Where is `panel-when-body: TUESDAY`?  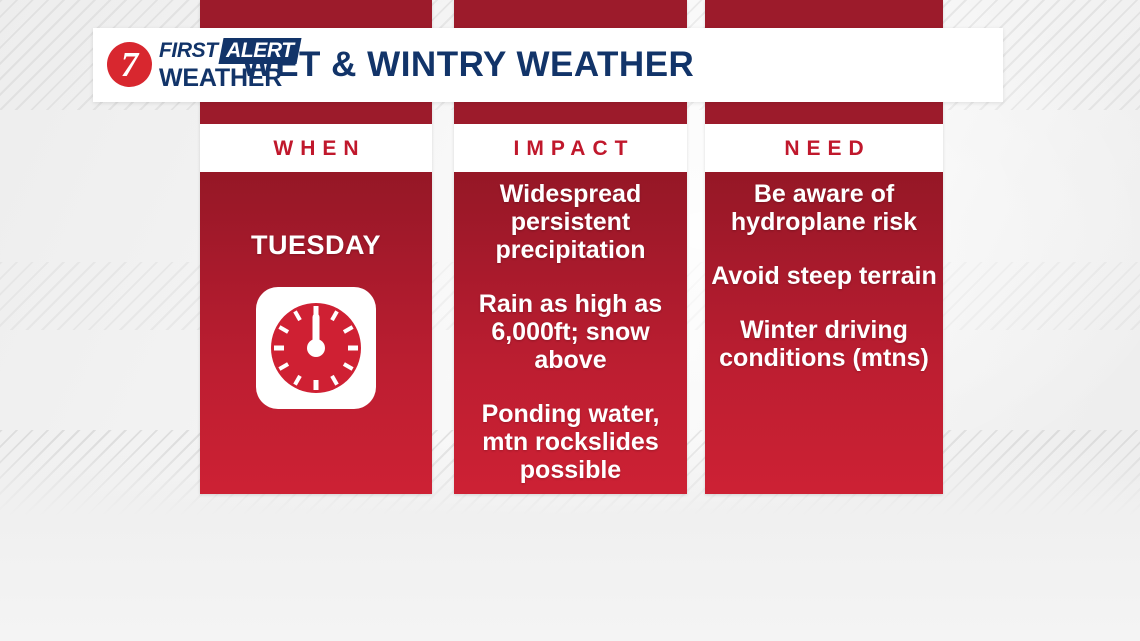
panel-when-body: TUESDAY is located at coordinates (316, 333).